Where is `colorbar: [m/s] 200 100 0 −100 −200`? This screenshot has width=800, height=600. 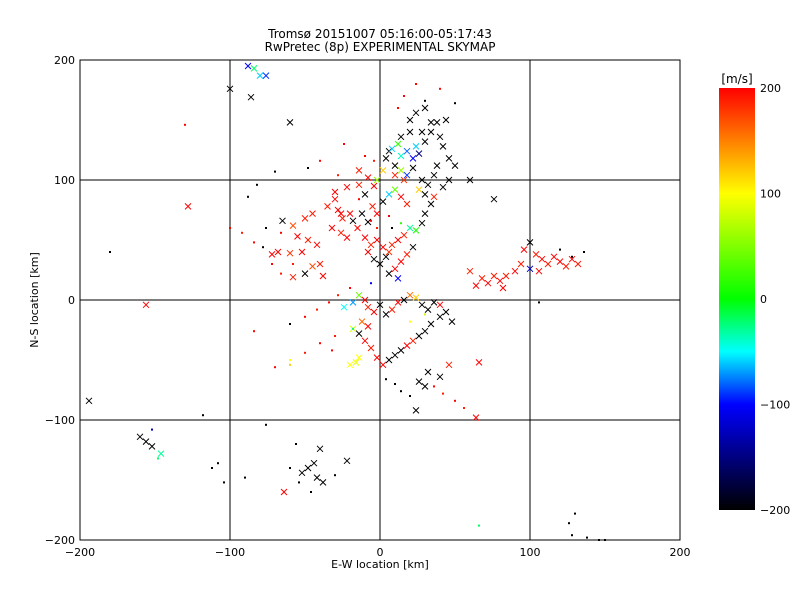 colorbar: [m/s] 200 100 0 −100 −200 is located at coordinates (754, 294).